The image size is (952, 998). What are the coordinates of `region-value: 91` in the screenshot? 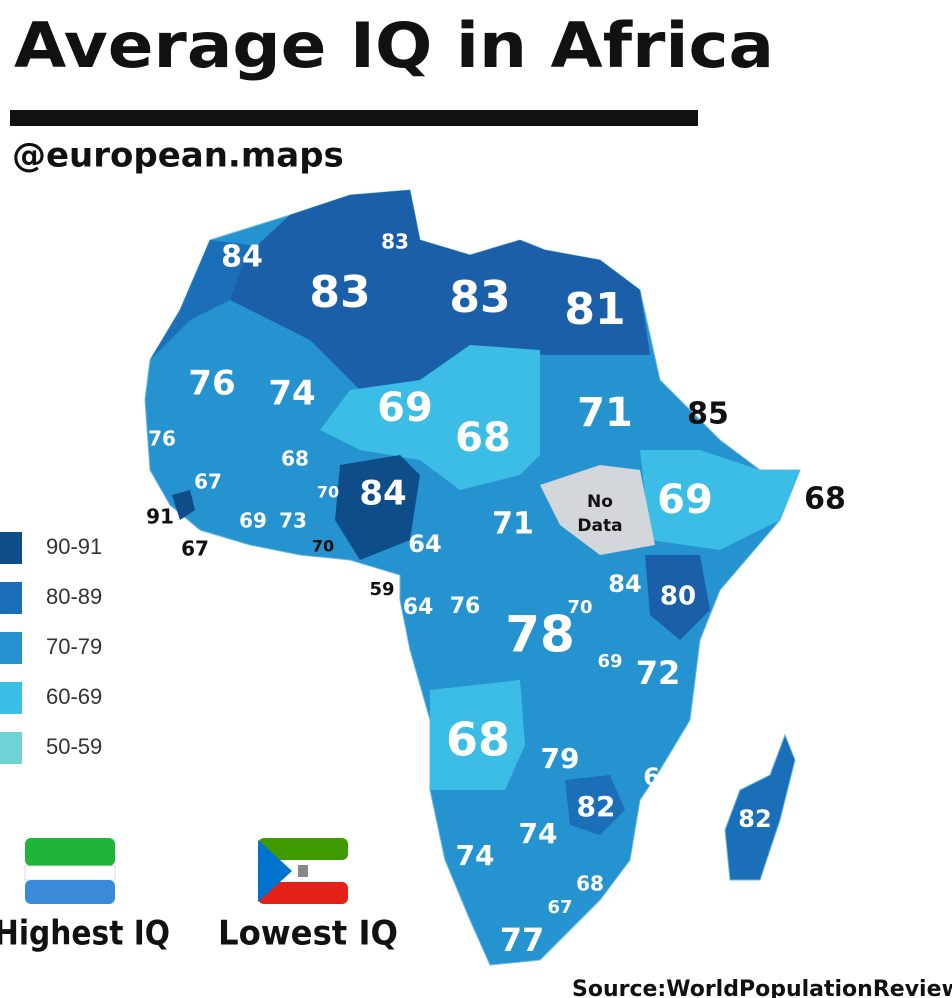 It's located at (160, 517).